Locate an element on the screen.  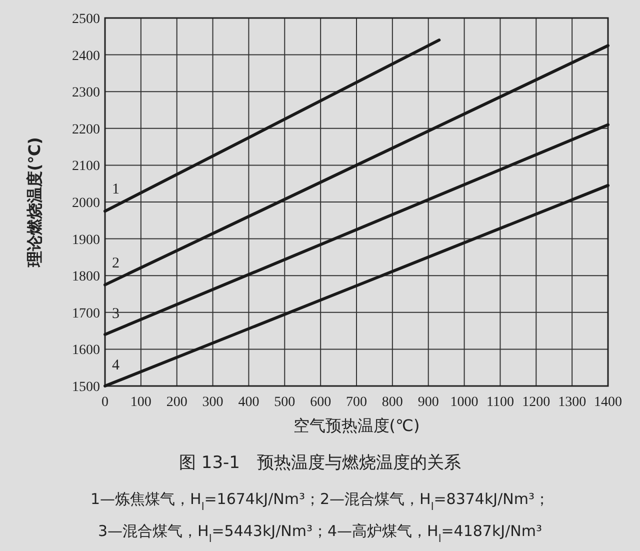
y-tick-label: 2000 is located at coordinates (86, 203).